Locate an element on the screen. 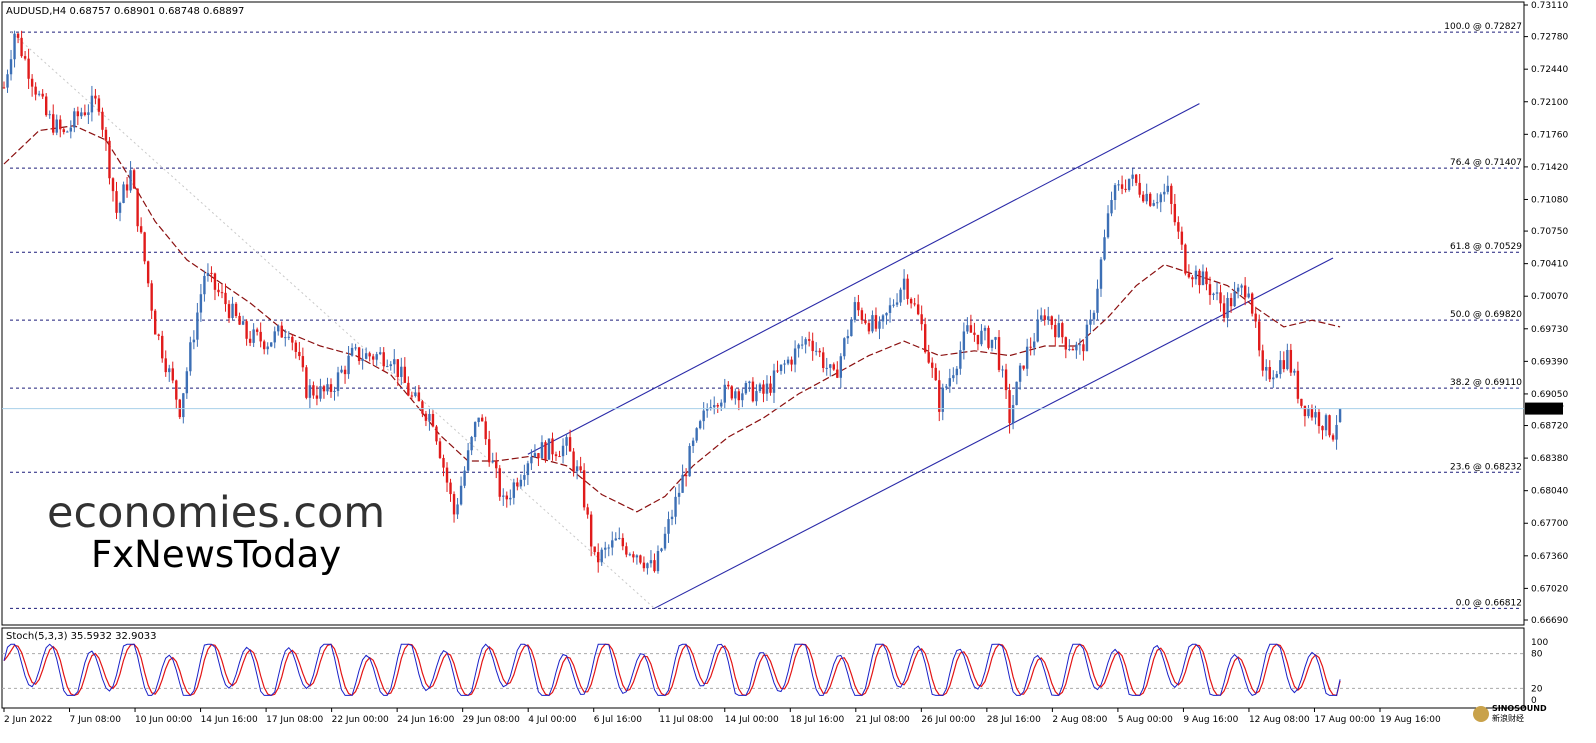  y-tick-label: 0.67700 is located at coordinates (1549, 524).